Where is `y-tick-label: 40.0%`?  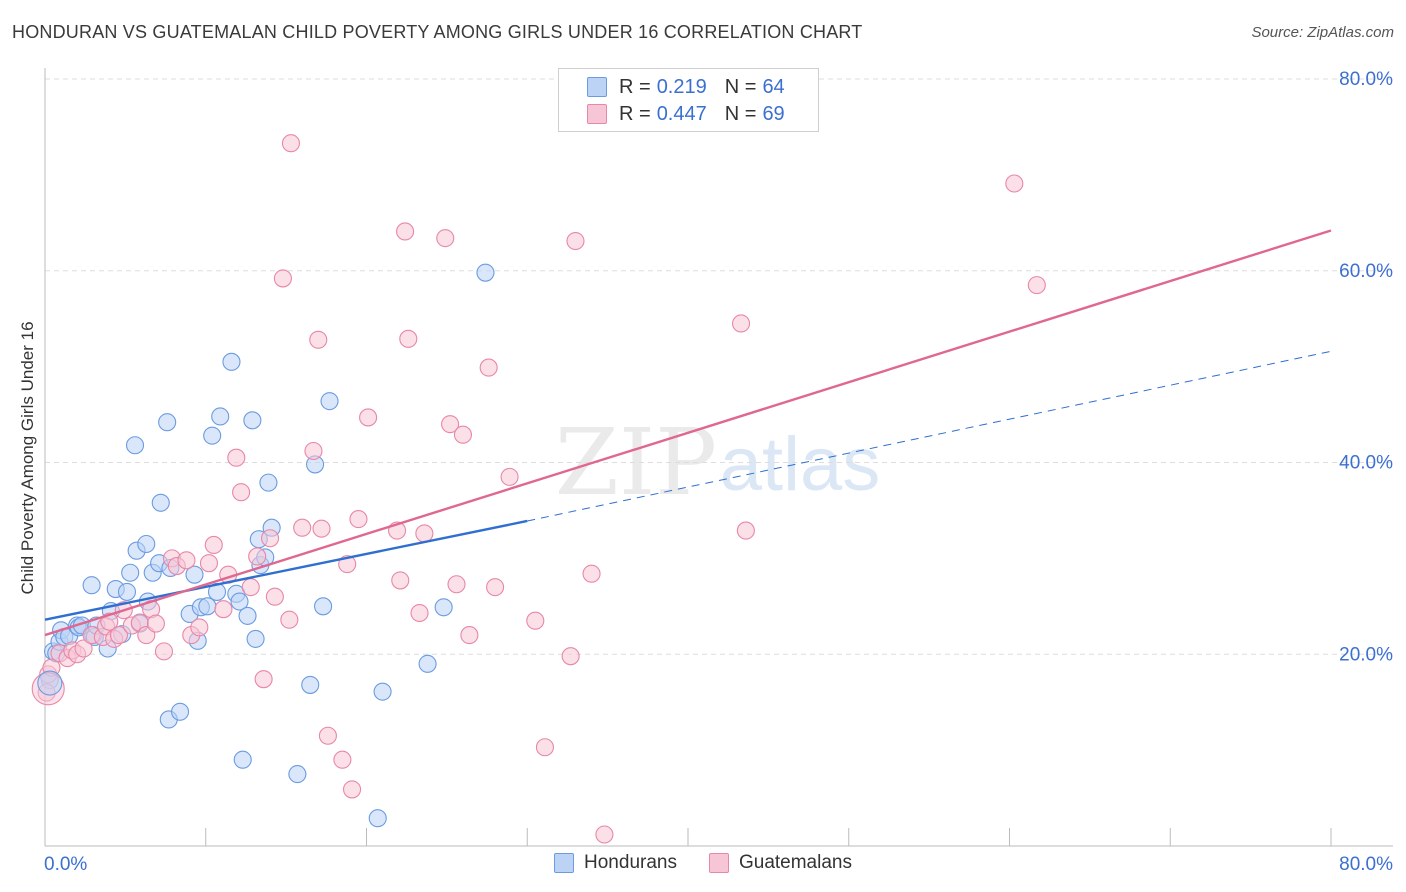 y-tick-label: 40.0% is located at coordinates (1366, 463).